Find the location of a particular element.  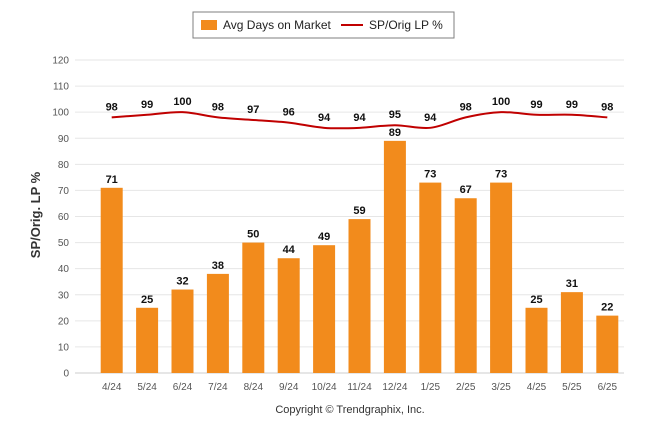

y-tick-label: 60 is located at coordinates (64, 217).